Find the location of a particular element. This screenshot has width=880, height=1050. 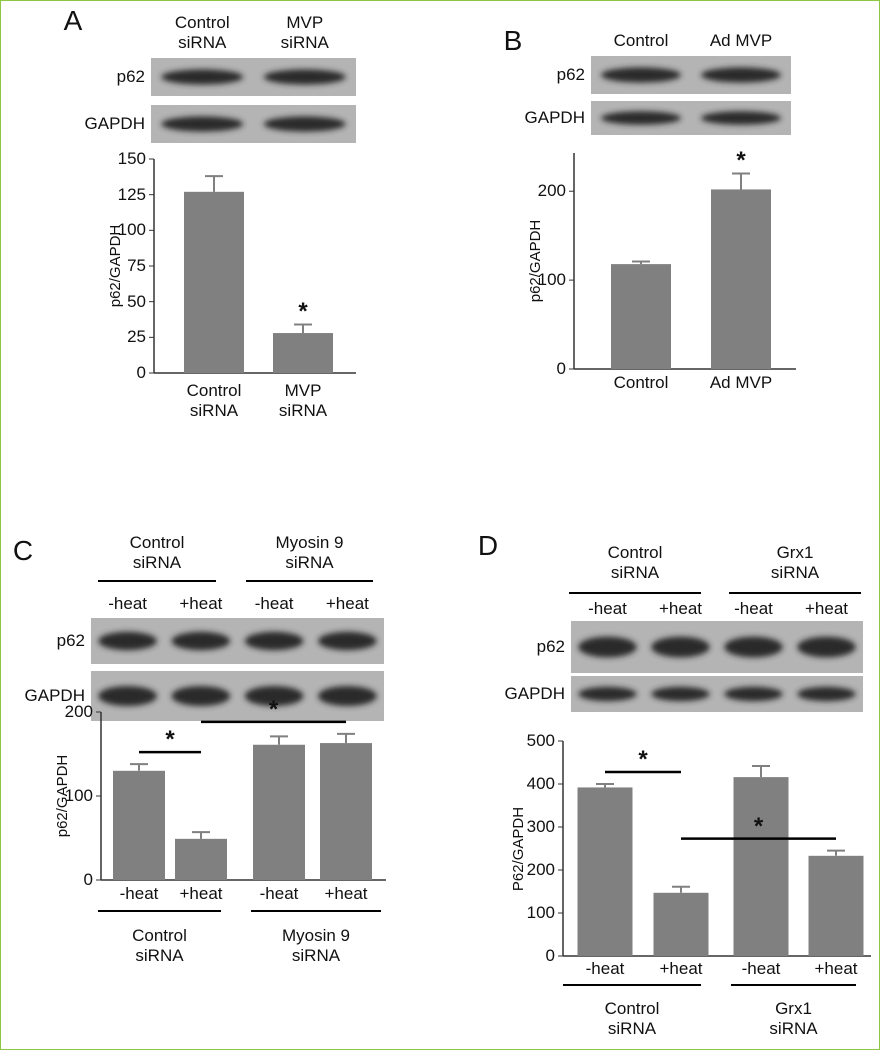

y-tick-label: 500 is located at coordinates (540, 740).